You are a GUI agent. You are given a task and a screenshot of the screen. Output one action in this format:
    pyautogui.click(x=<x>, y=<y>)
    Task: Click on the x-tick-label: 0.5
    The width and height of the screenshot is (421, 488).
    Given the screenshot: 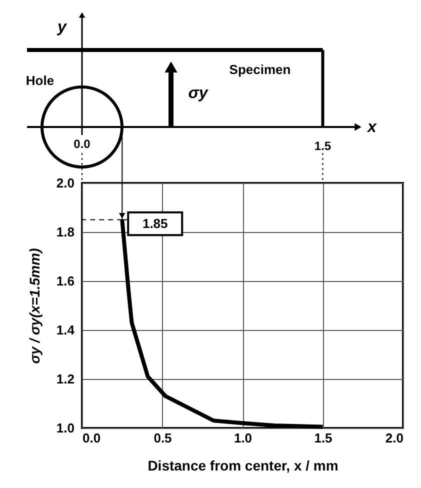 What is the action you would take?
    pyautogui.click(x=163, y=438)
    